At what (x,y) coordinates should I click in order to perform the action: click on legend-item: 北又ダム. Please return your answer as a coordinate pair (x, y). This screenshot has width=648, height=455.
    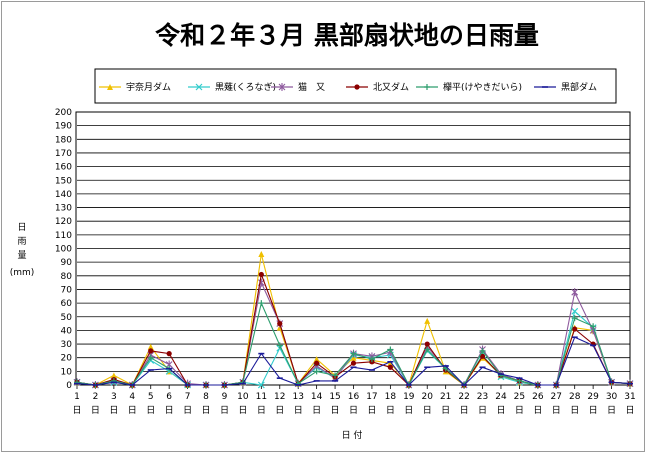
    Looking at the image, I should click on (377, 87).